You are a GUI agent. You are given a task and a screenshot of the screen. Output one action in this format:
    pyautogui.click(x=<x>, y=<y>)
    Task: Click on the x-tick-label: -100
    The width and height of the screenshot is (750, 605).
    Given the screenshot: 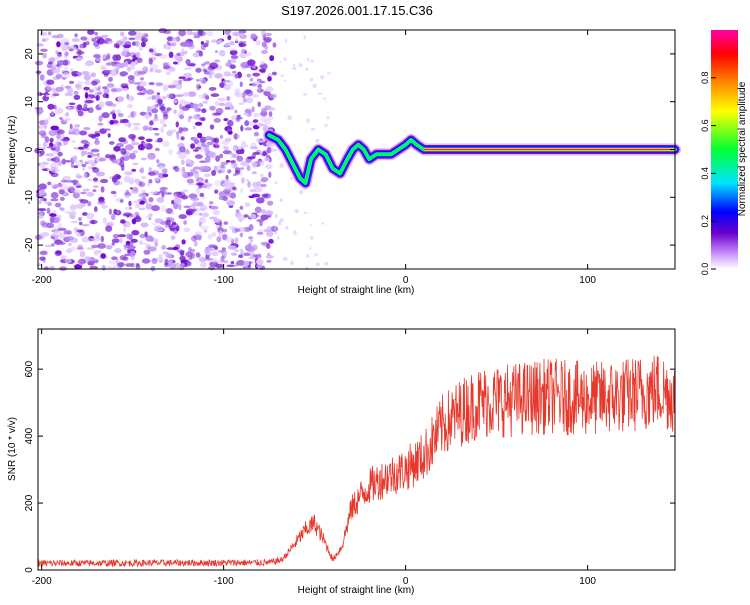 What is the action you would take?
    pyautogui.click(x=224, y=280)
    